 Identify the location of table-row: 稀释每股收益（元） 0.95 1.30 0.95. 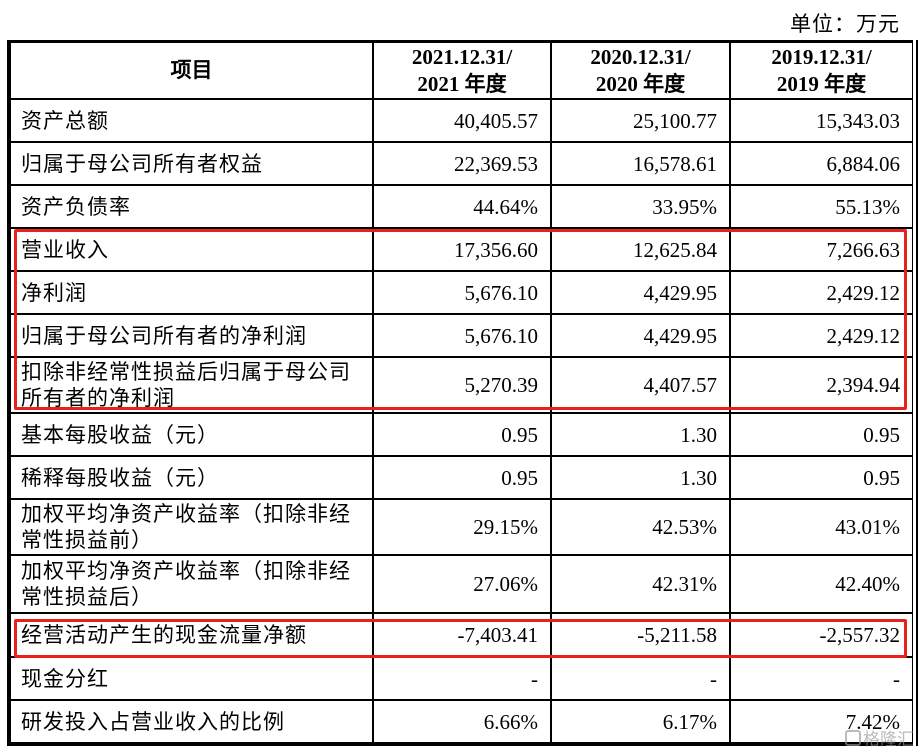
(461, 477).